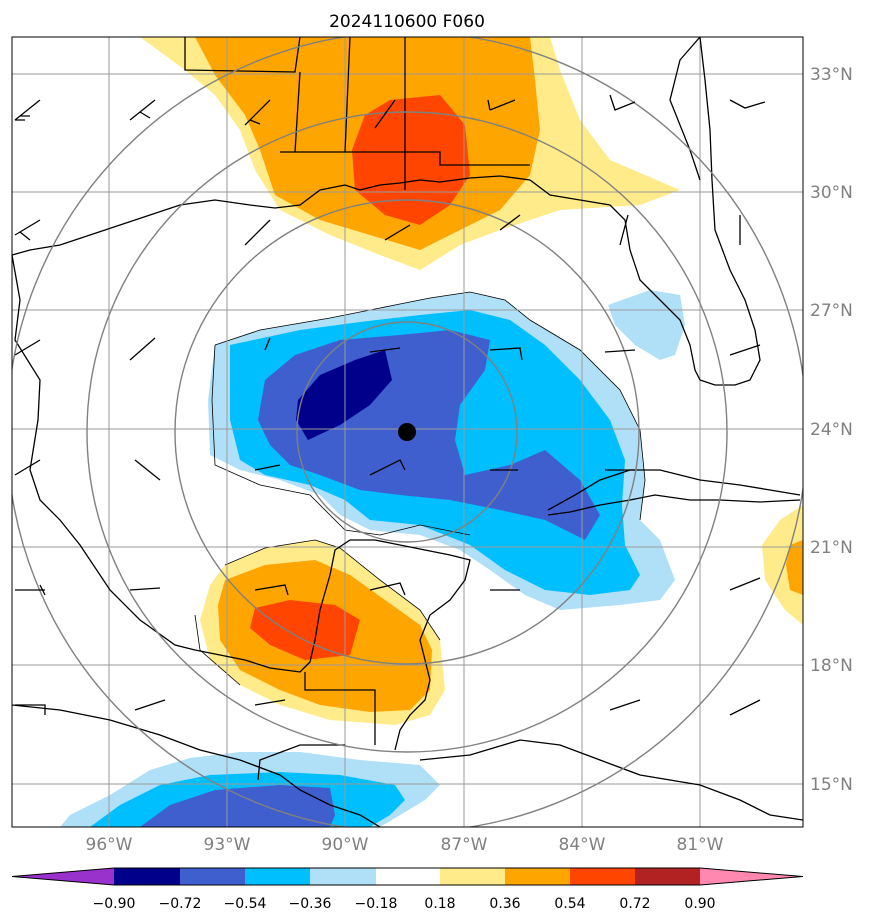 This screenshot has height=924, width=873. What do you see at coordinates (407, 22) in the screenshot?
I see `map-title: 2024110600 F060` at bounding box center [407, 22].